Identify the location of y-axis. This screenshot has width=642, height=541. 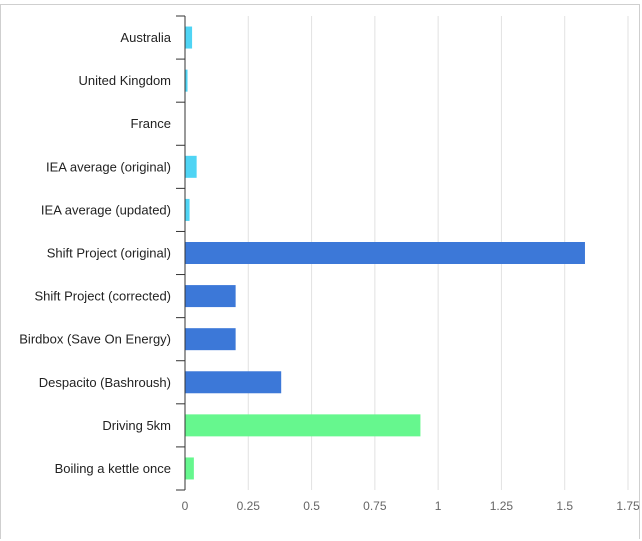
(181, 253).